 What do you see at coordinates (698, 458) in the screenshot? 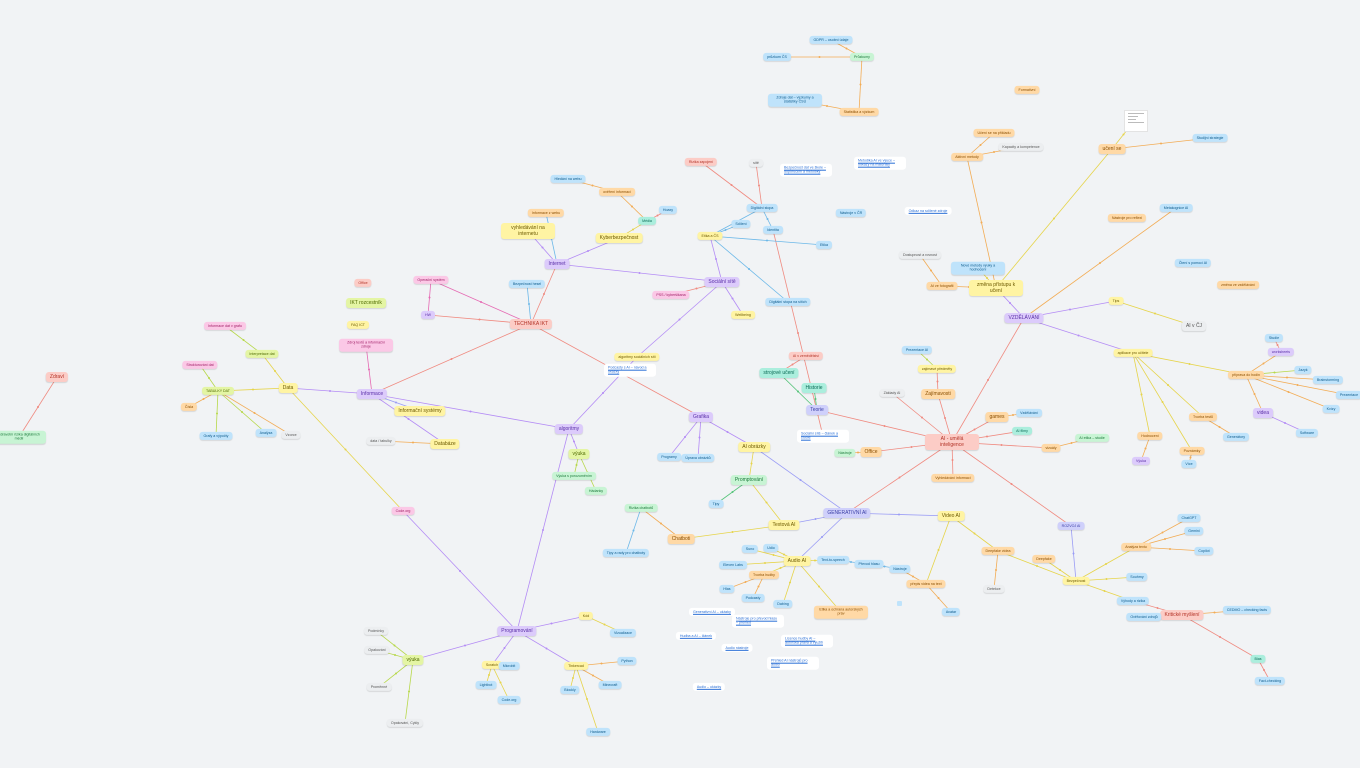
I see `node-upravy: Úprava obrázků` at bounding box center [698, 458].